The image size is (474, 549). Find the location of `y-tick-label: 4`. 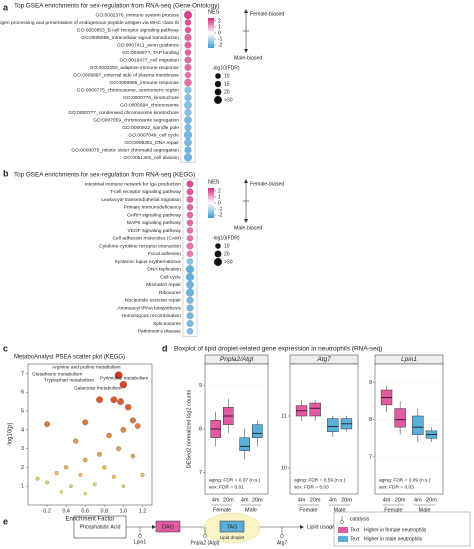

y-tick-label: 4 is located at coordinates (22, 430).